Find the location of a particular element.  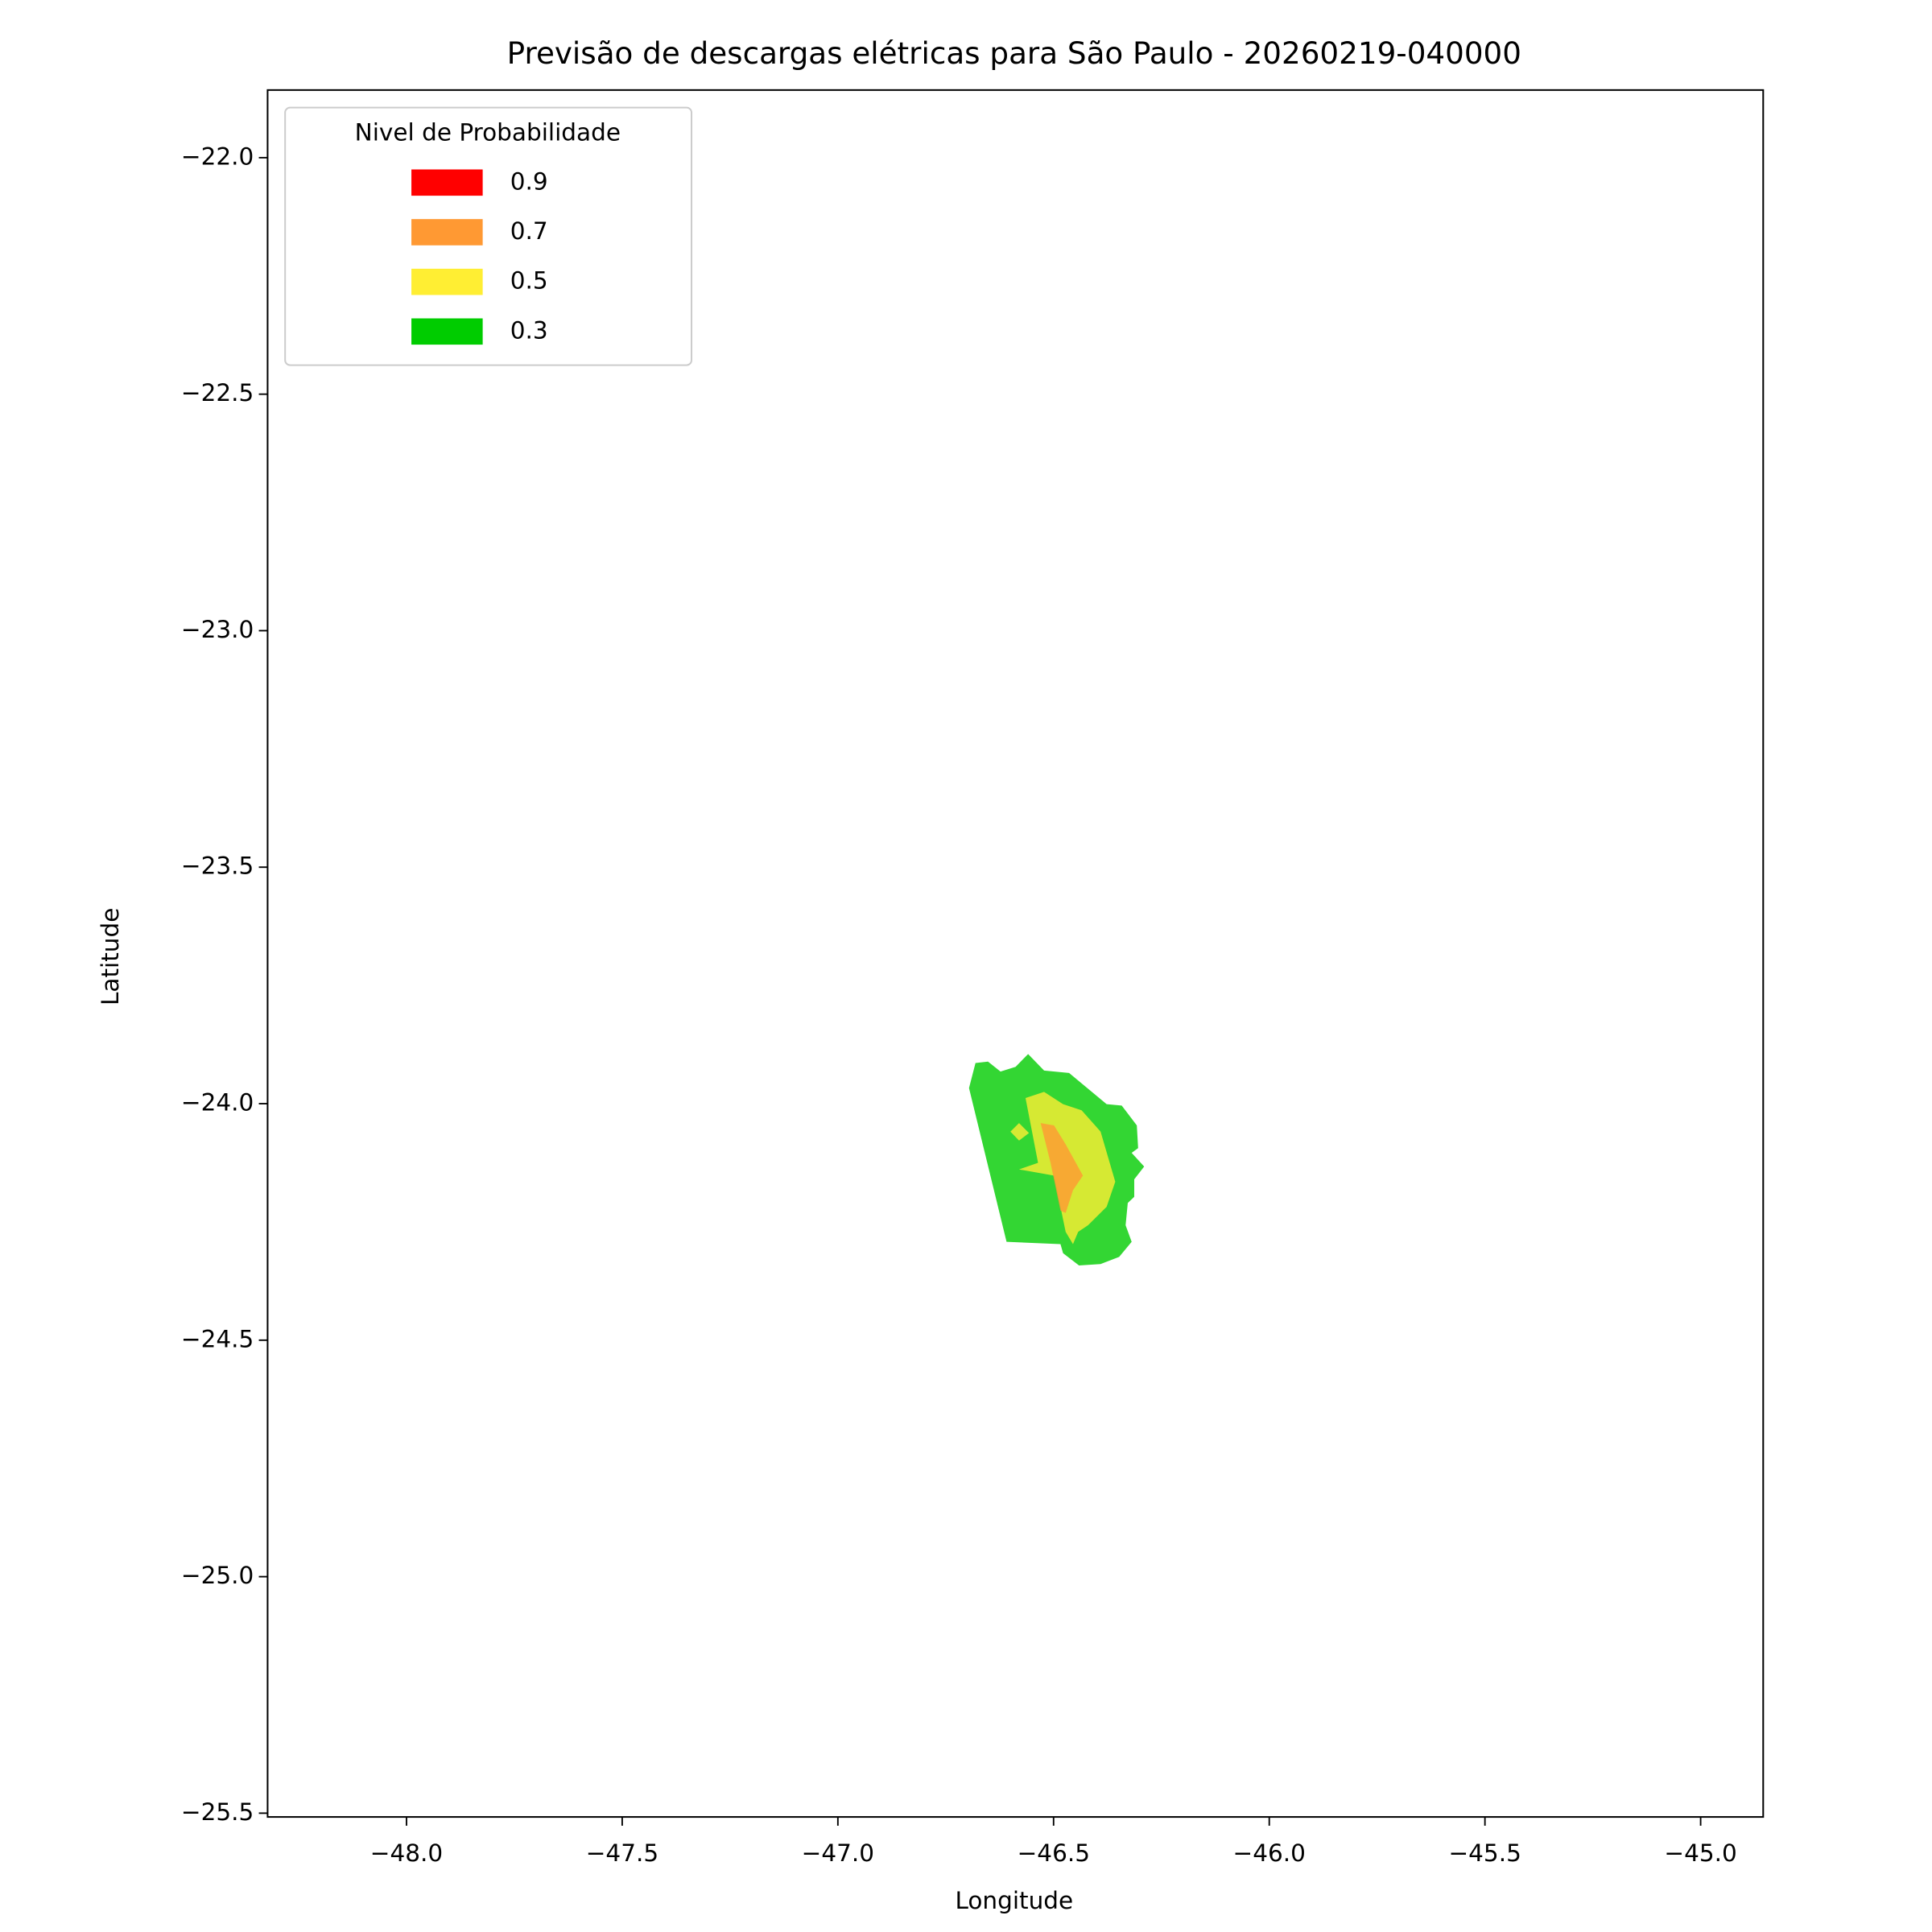

x-tick-label: −47.5 is located at coordinates (622, 1853).